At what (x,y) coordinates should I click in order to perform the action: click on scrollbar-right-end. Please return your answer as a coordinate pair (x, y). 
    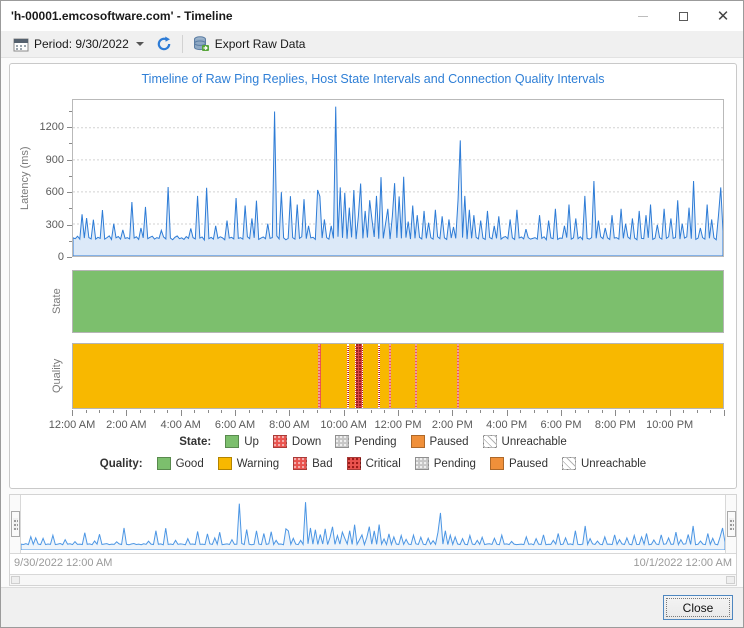
    Looking at the image, I should click on (730, 580).